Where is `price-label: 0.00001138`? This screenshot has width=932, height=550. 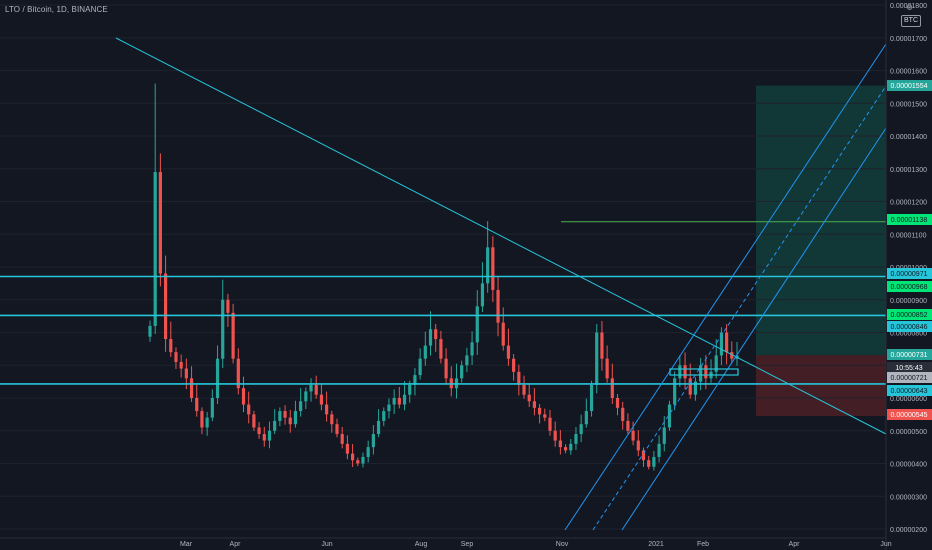
price-label: 0.00001138 is located at coordinates (909, 220).